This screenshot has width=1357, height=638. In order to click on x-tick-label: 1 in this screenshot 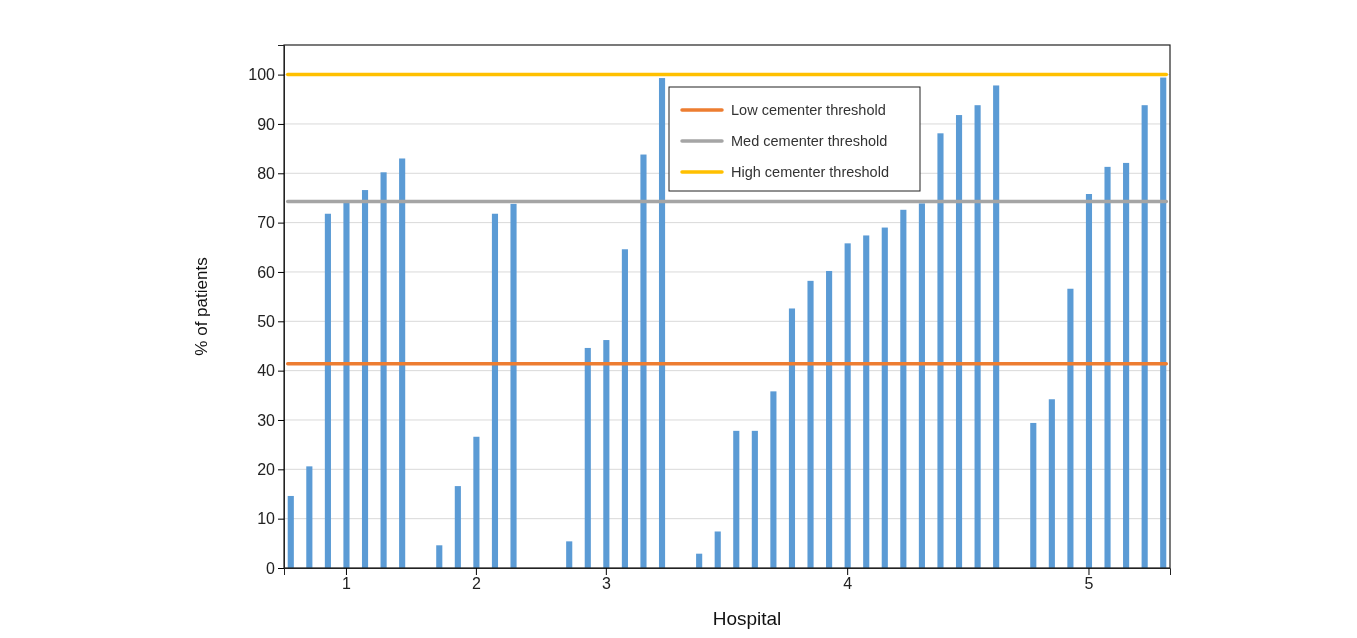, I will do `click(347, 584)`.